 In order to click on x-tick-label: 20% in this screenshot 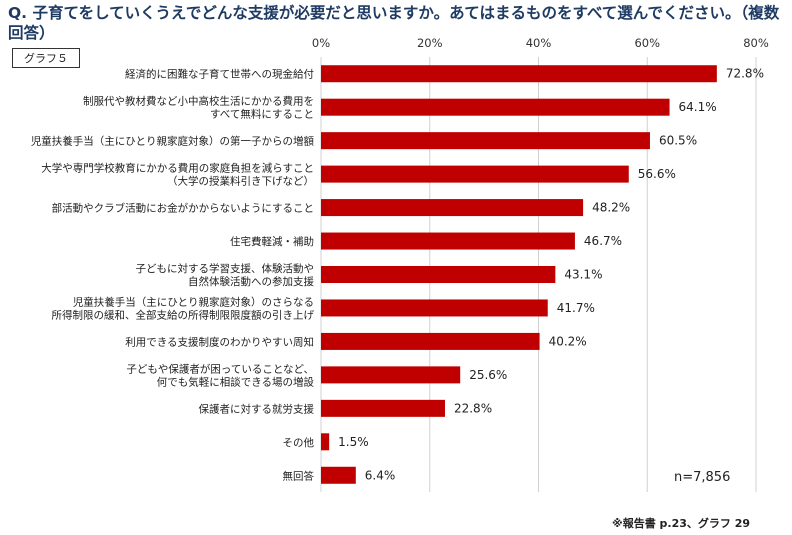, I will do `click(430, 43)`.